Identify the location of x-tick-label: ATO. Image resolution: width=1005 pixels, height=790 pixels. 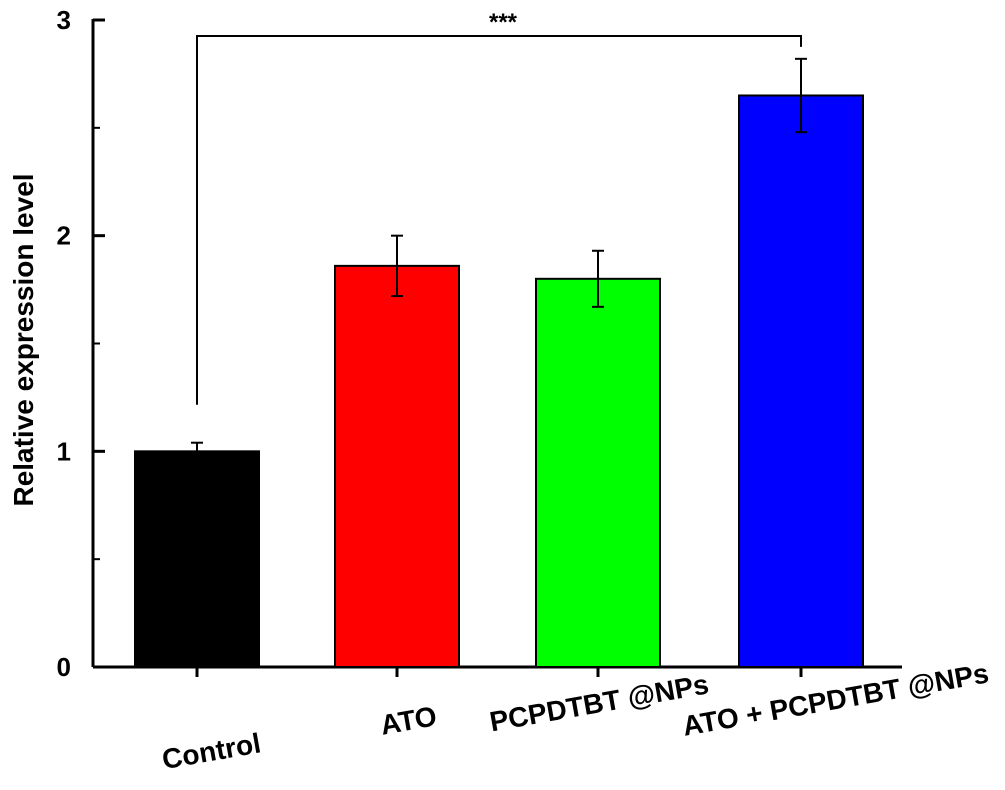
(408, 720).